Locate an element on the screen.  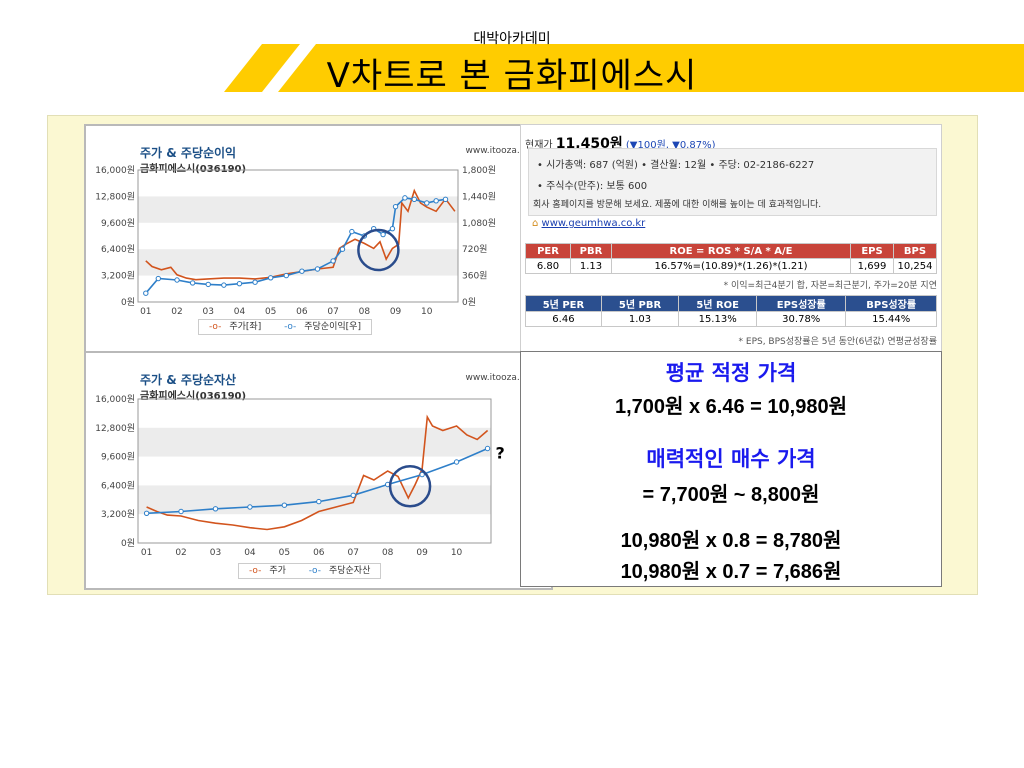
annotation-question-mark: ? is located at coordinates (500, 453).